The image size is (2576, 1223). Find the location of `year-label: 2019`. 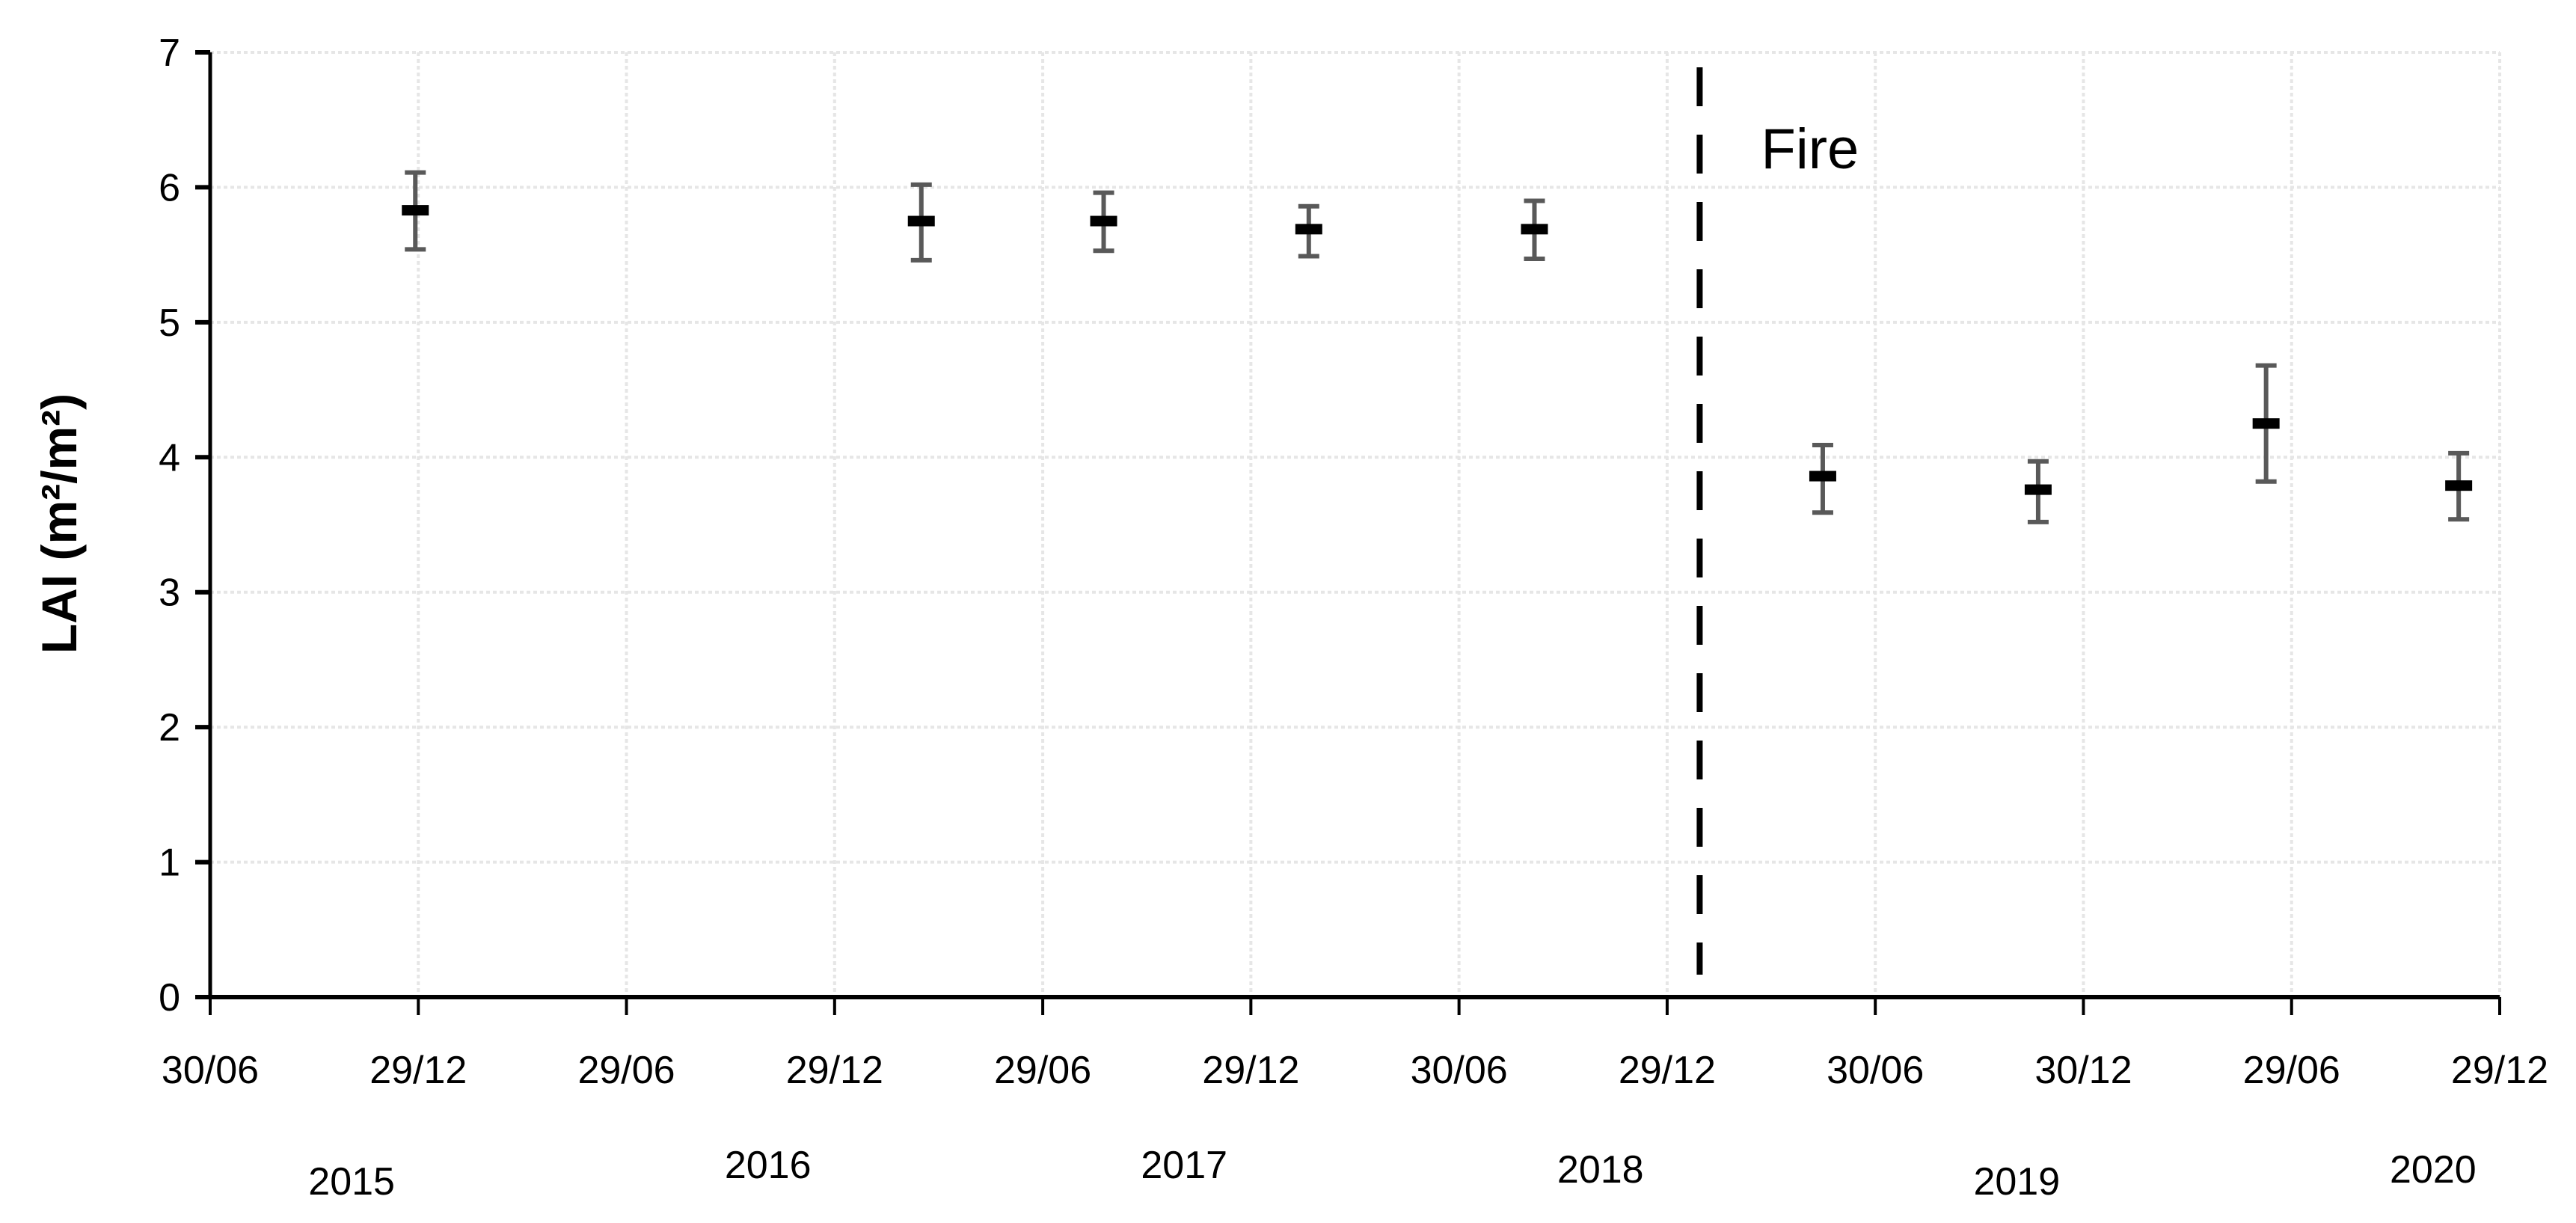

year-label: 2019 is located at coordinates (2016, 1182).